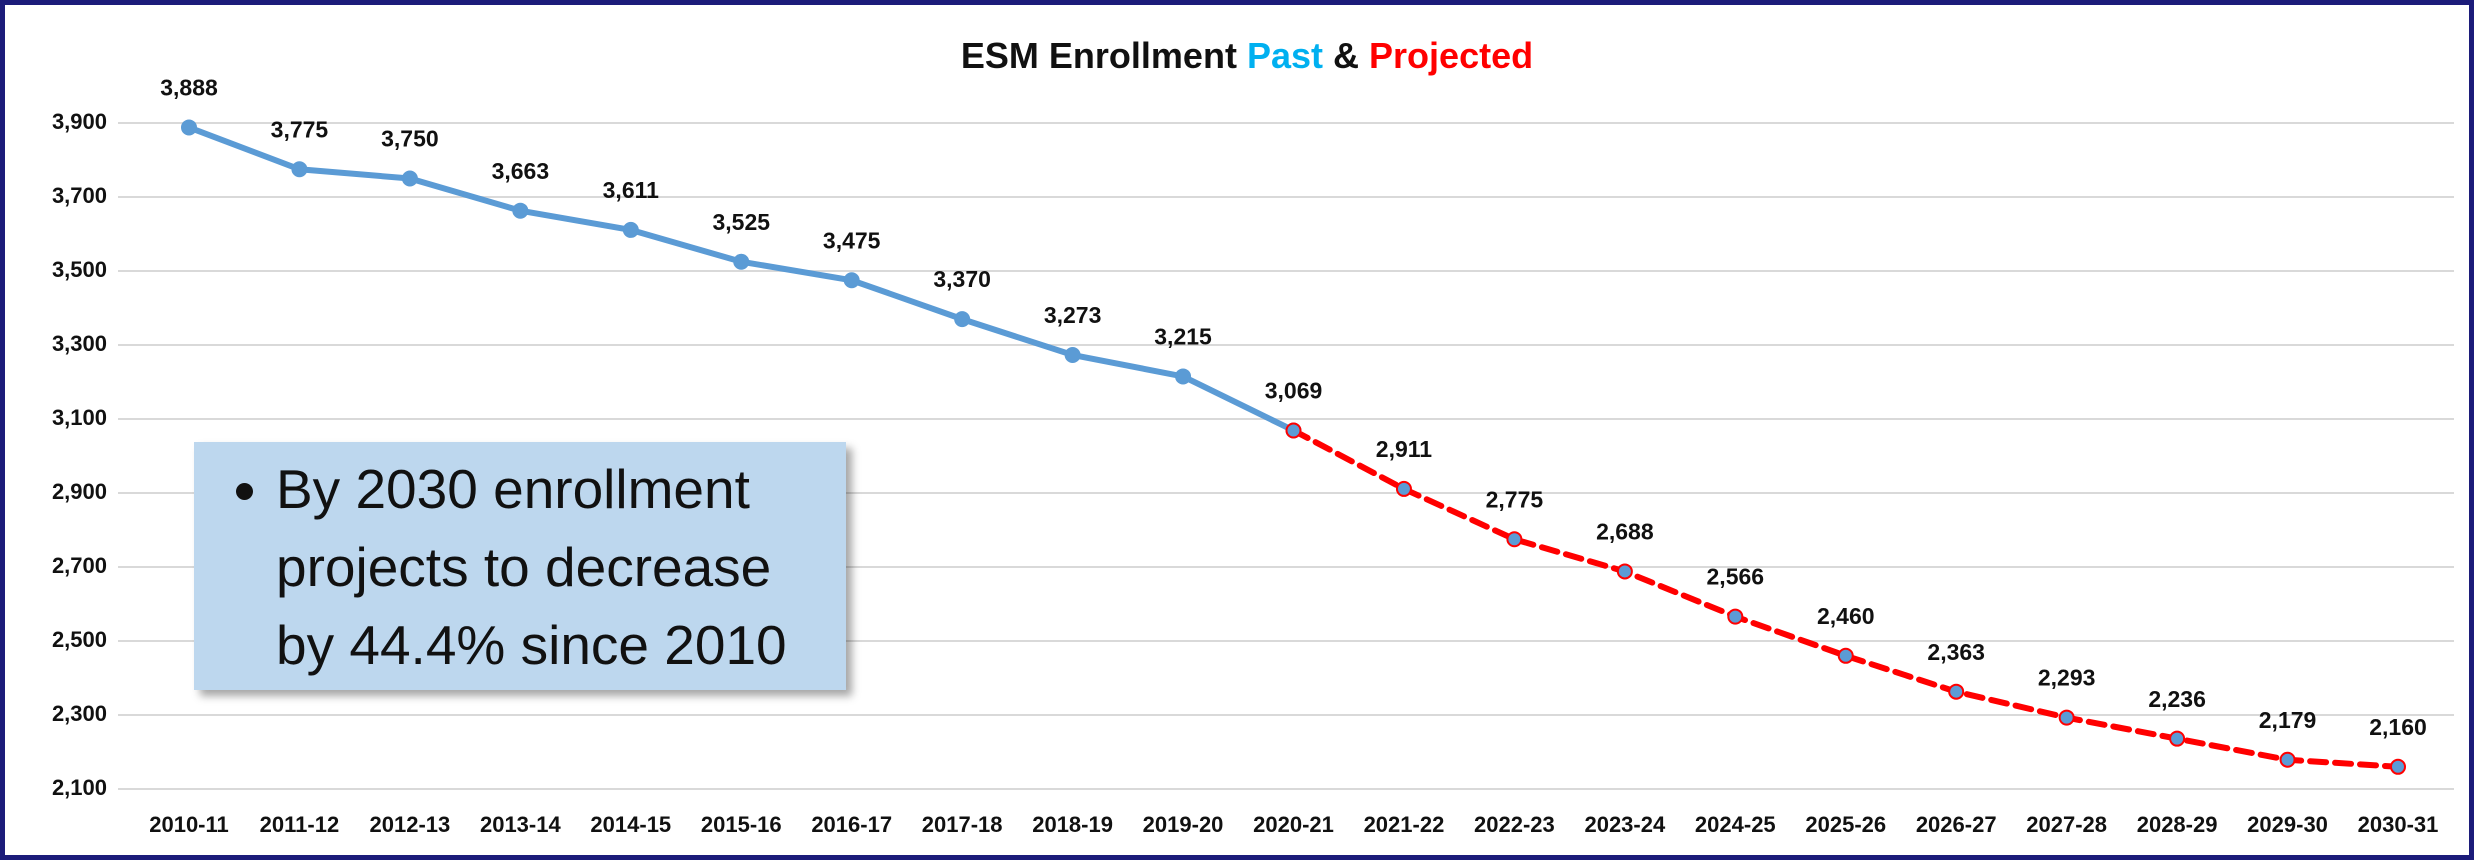 Image resolution: width=2474 pixels, height=860 pixels. Describe the element at coordinates (1072, 824) in the screenshot. I see `x-tick-label: 2018-19` at that location.